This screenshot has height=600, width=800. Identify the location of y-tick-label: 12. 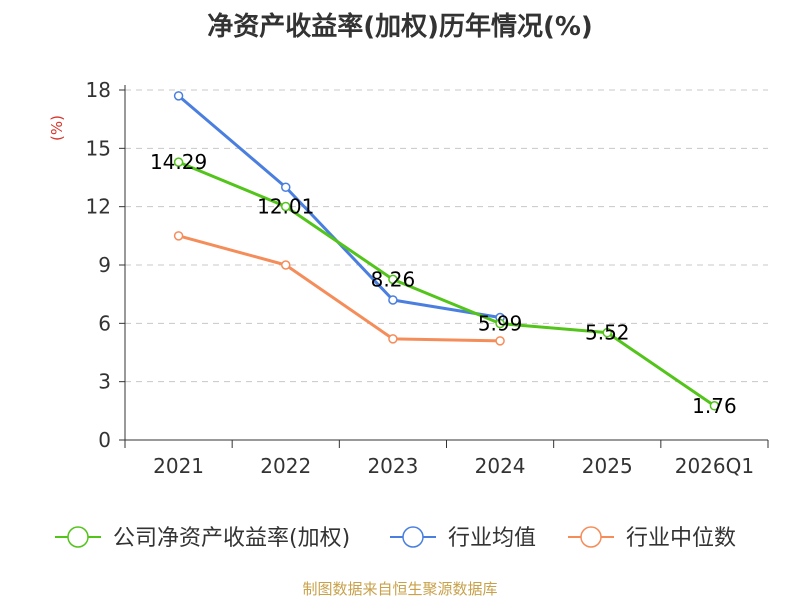
(98, 207).